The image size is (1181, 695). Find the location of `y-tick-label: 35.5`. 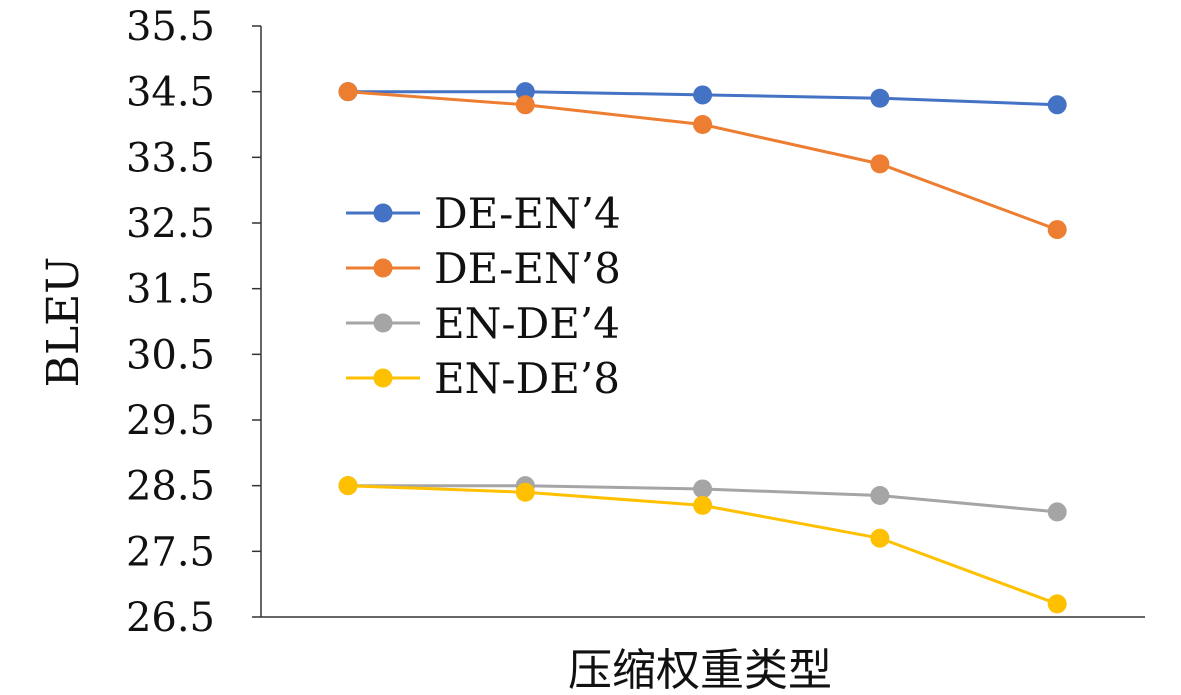

y-tick-label: 35.5 is located at coordinates (170, 27).